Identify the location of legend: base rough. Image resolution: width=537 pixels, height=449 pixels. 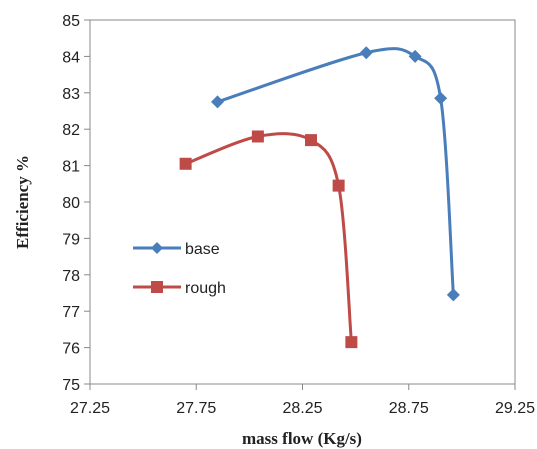
(179, 269).